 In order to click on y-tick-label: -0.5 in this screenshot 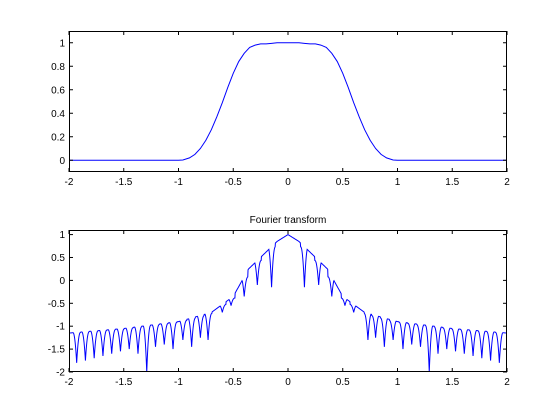, I will do `click(57, 304)`.